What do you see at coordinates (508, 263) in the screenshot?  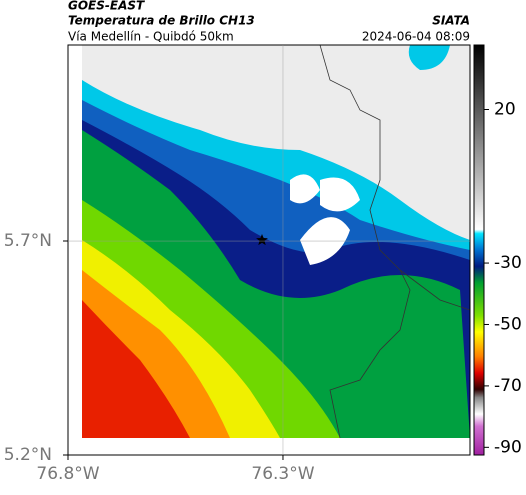 I see `colorbar-tick-label: -30` at bounding box center [508, 263].